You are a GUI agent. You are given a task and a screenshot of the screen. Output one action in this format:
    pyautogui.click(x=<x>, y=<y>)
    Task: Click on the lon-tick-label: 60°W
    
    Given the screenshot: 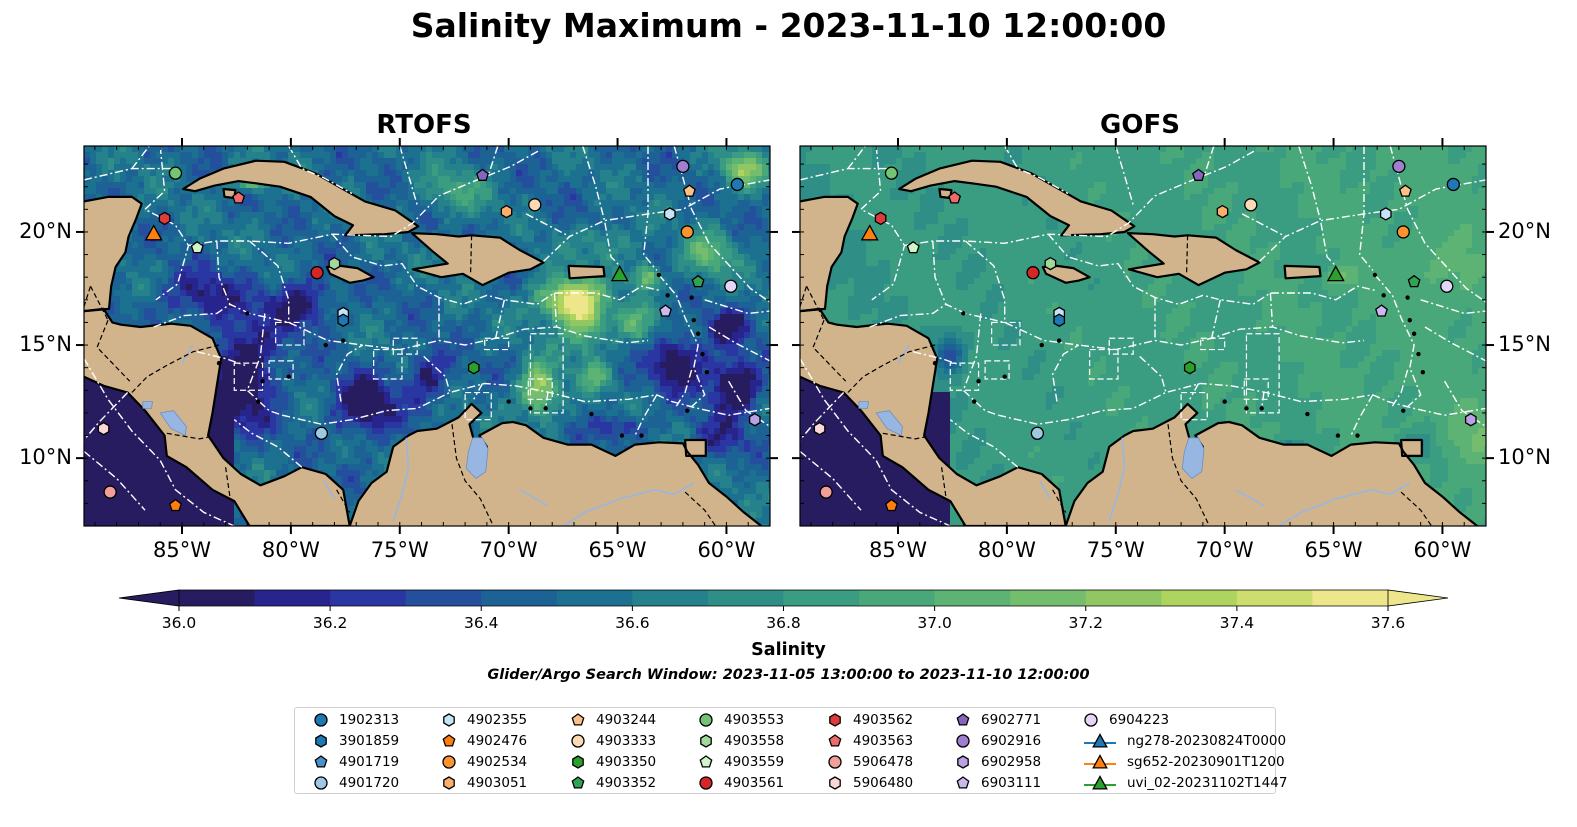 What is the action you would take?
    pyautogui.click(x=726, y=550)
    